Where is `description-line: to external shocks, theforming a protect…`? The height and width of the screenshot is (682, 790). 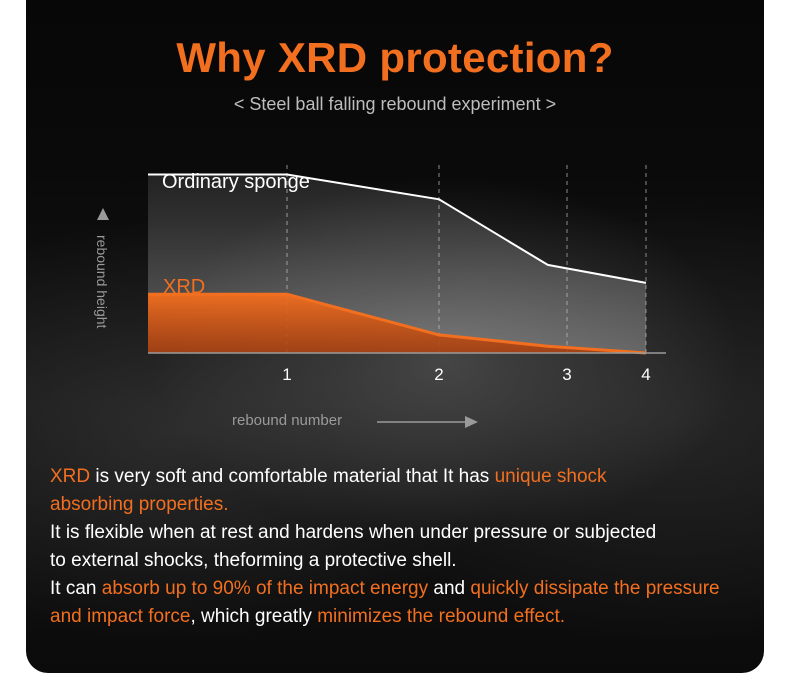
description-line: to external shocks, theforming a protect… is located at coordinates (405, 561).